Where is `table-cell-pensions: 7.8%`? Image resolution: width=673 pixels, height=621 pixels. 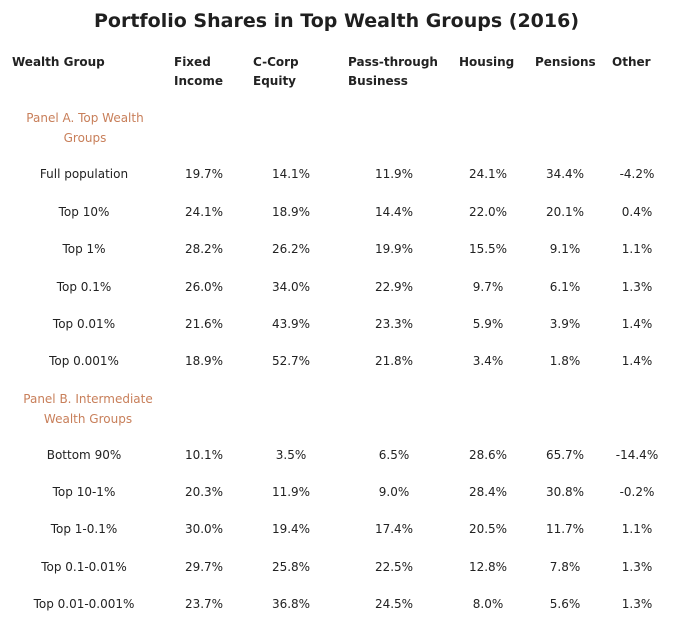
table-cell-pensions: 7.8% is located at coordinates (565, 567).